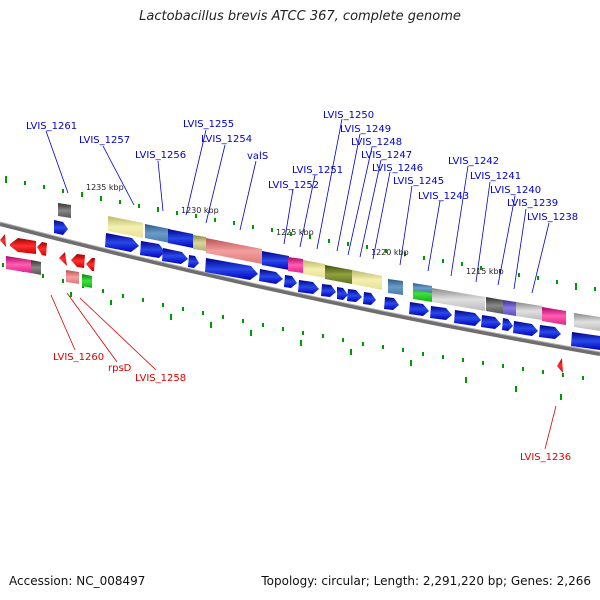 This screenshot has height=600, width=600. Describe the element at coordinates (418, 181) in the screenshot. I see `gene-label-lvis-1245: LVIS_1245` at that location.